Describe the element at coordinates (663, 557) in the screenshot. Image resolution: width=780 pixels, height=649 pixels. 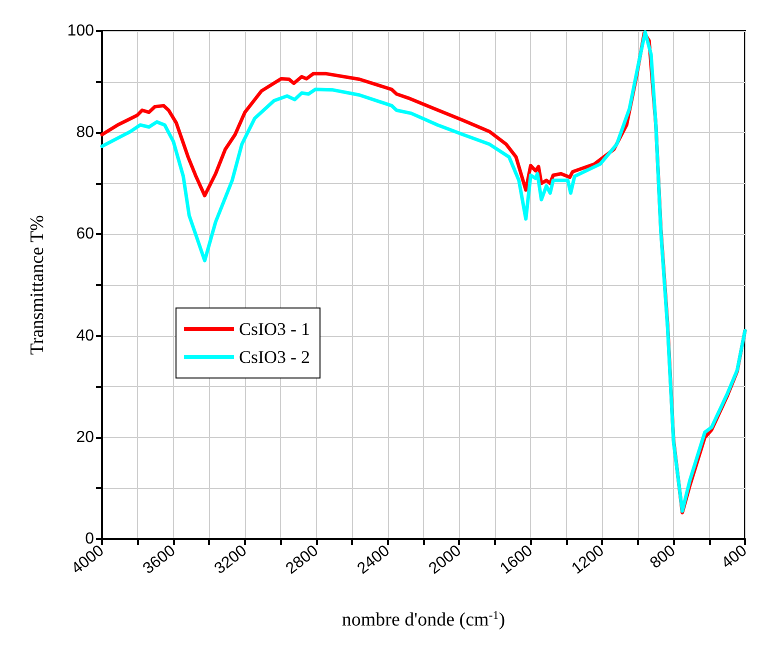
I see `x-tick-label: 800` at that location.